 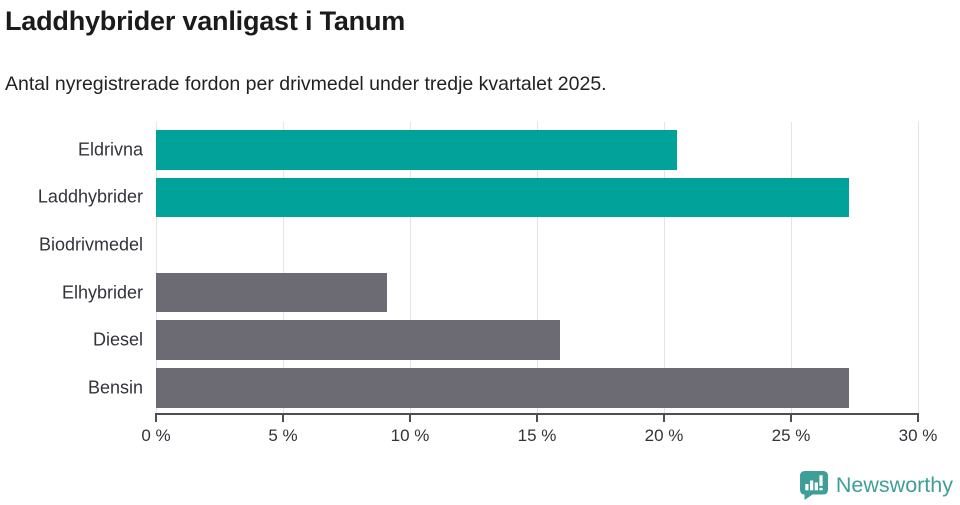 What do you see at coordinates (410, 435) in the screenshot?
I see `x-axis-tick-label: 10 %` at bounding box center [410, 435].